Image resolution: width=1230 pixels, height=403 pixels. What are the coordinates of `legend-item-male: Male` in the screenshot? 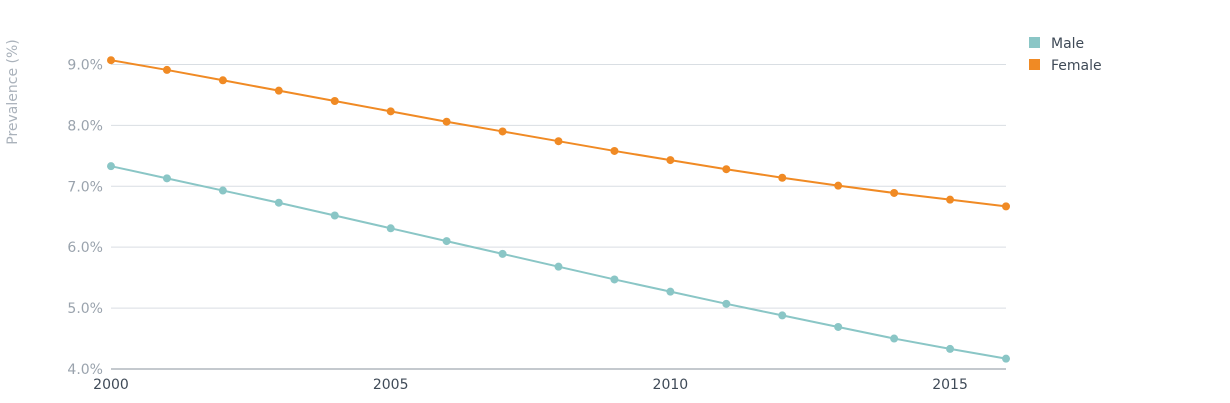 It's located at (1056, 44).